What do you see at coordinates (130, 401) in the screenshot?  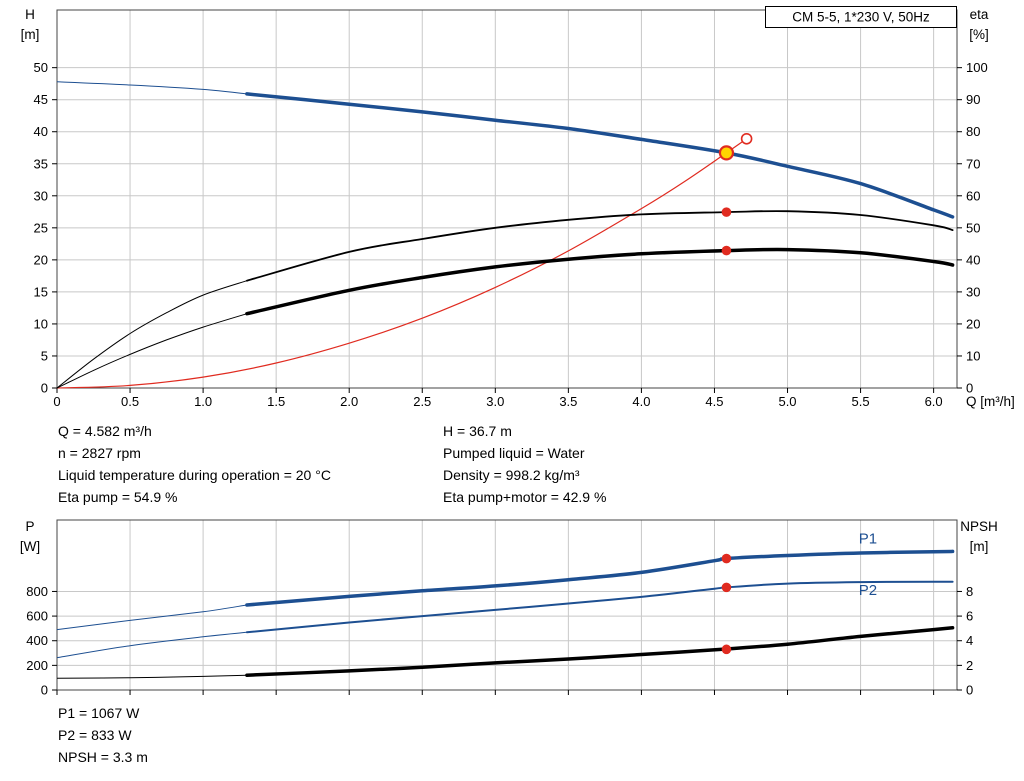 I see `tick-label-bottom: 0.5` at bounding box center [130, 401].